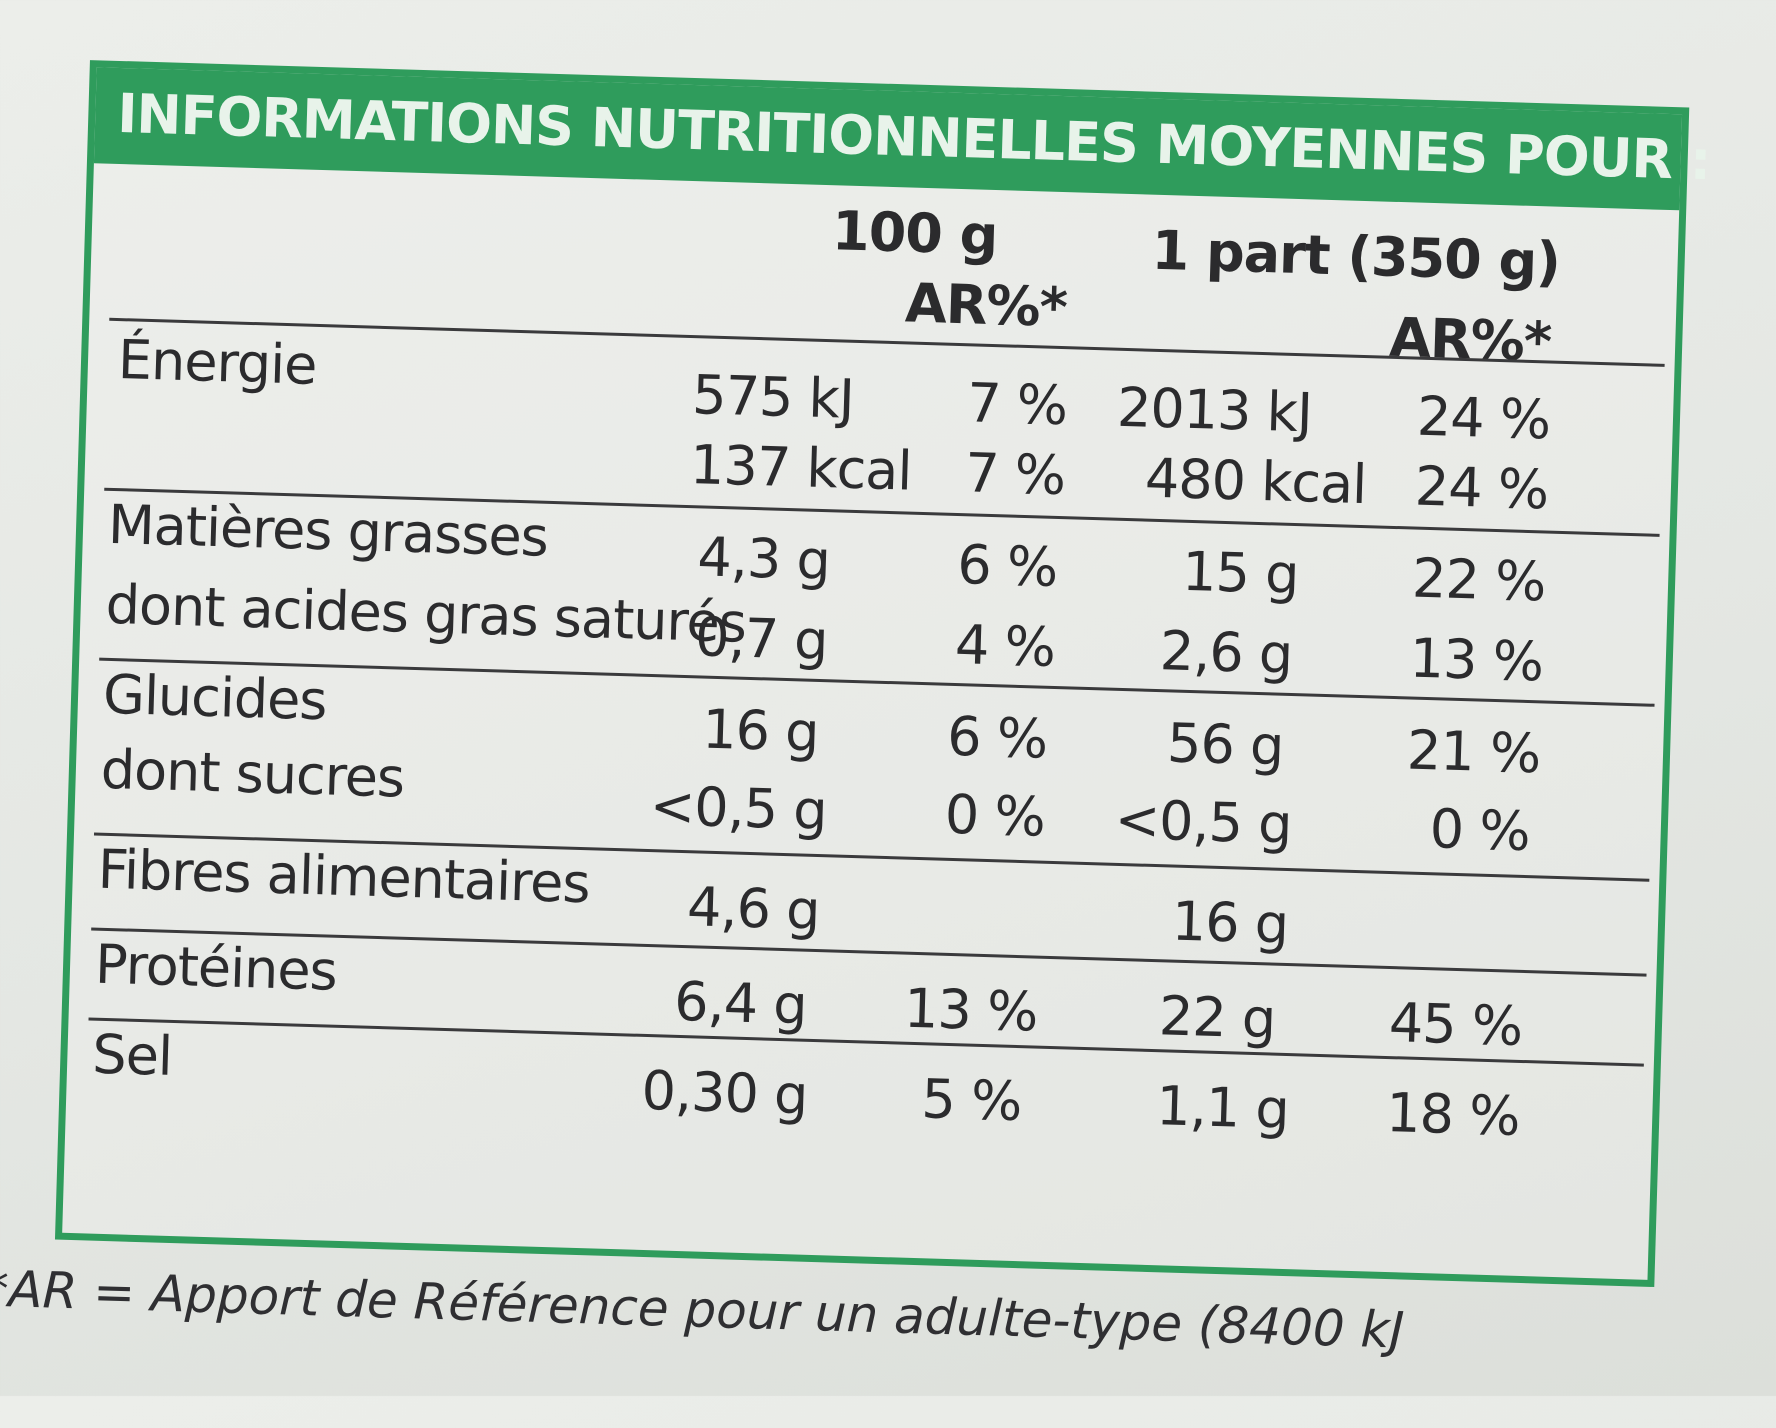 The width and height of the screenshot is (1776, 1428). Describe the element at coordinates (132, 1055) in the screenshot. I see `row-label-sel: Sel` at that location.